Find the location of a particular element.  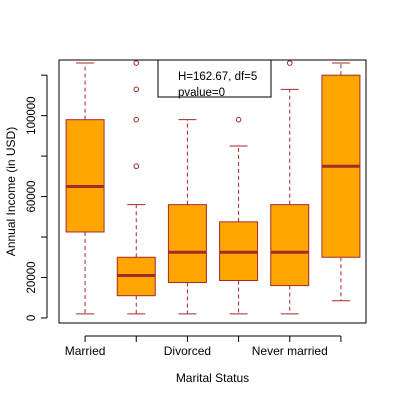

annotation-box is located at coordinates (214, 78).